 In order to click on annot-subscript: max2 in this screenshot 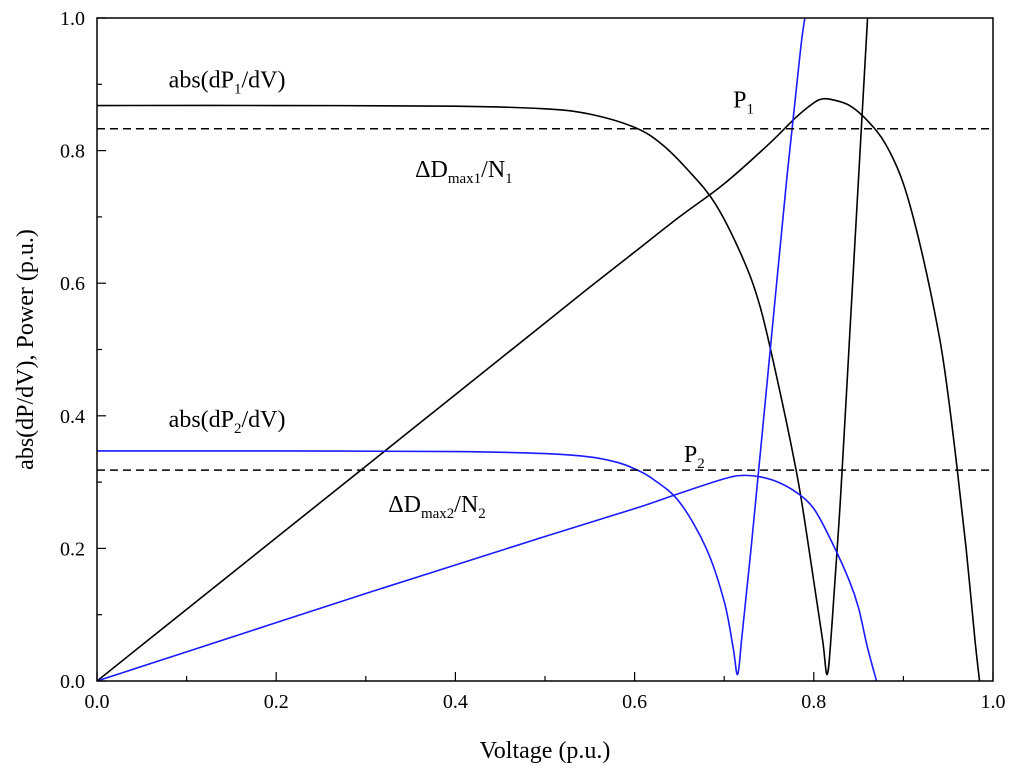, I will do `click(437, 514)`.